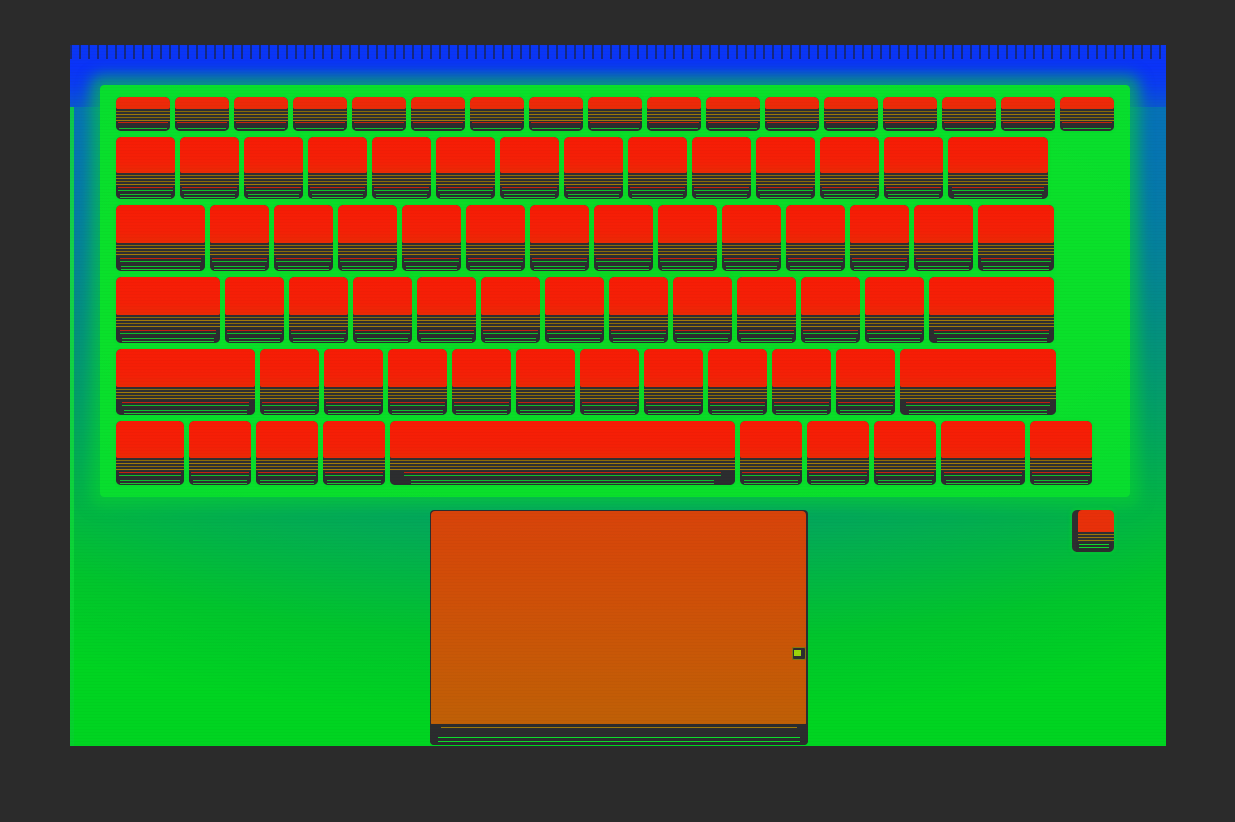  I want to click on key-power, so click(1087, 114).